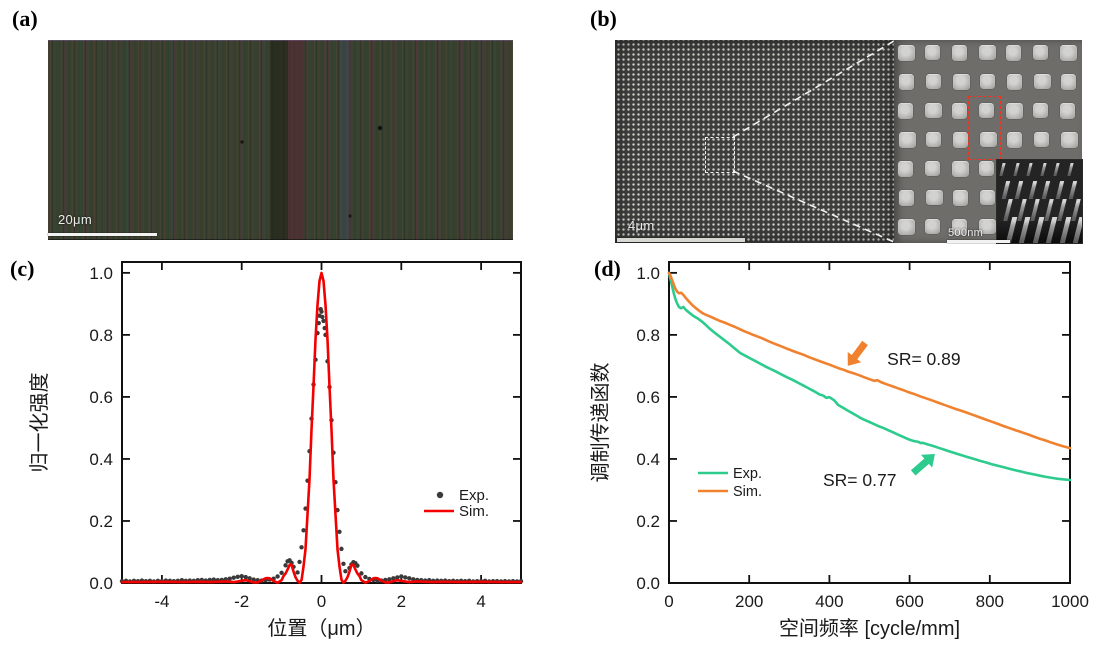  Describe the element at coordinates (456, 503) in the screenshot. I see `legend: Exp.Sim.` at that location.